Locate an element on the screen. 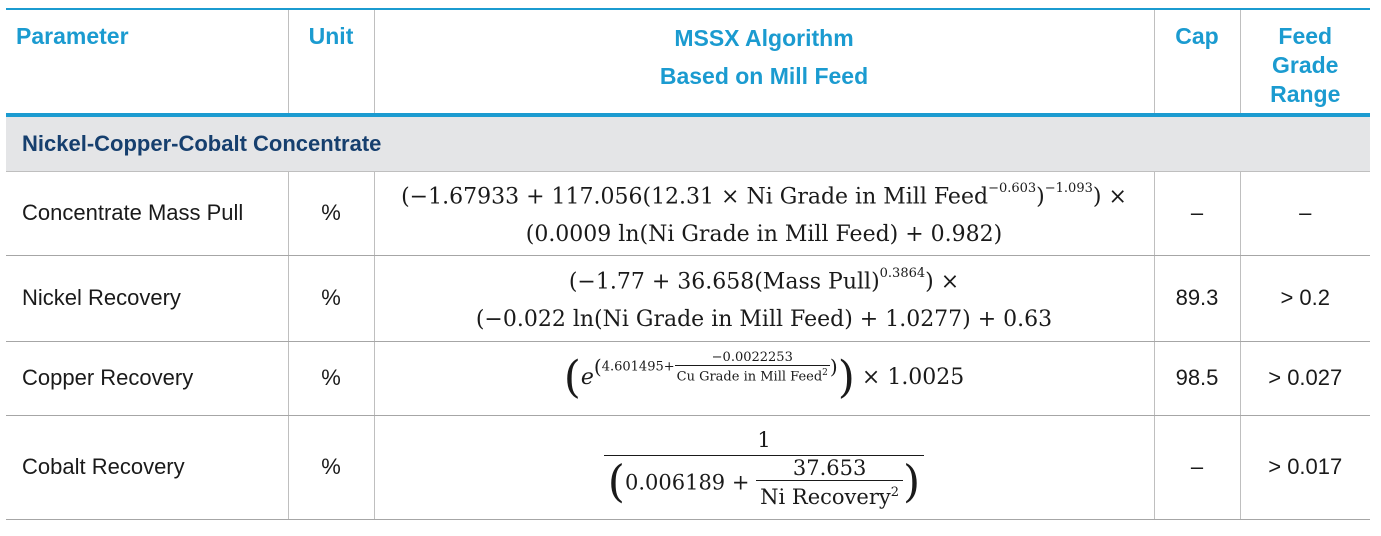  formula-part: (−1.77 + 36.658(Mass Pull) is located at coordinates (724, 281).